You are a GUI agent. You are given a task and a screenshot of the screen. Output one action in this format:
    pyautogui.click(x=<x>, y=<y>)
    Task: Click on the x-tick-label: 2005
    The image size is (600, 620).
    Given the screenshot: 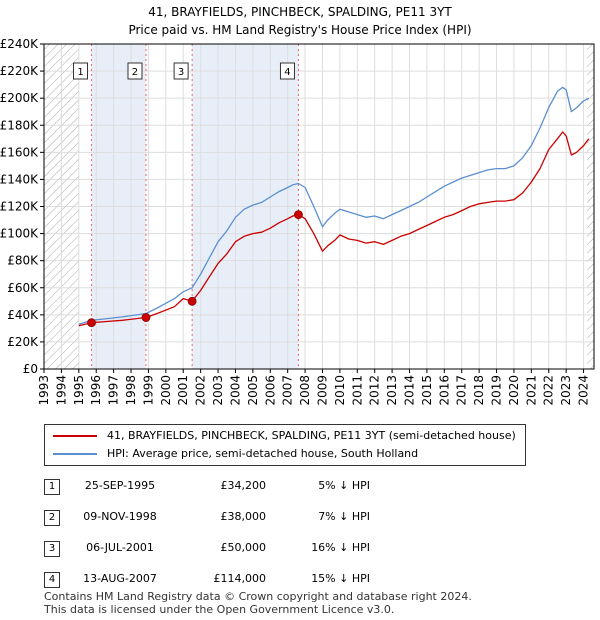 What is the action you would take?
    pyautogui.click(x=253, y=390)
    